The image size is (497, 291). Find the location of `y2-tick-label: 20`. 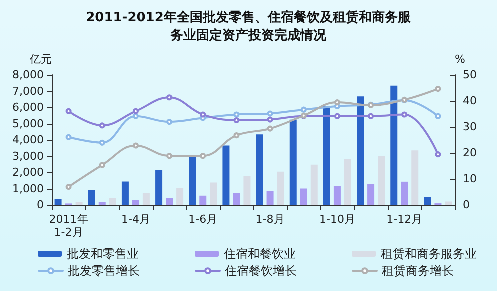

y2-tick-label: 20 is located at coordinates (470, 153).